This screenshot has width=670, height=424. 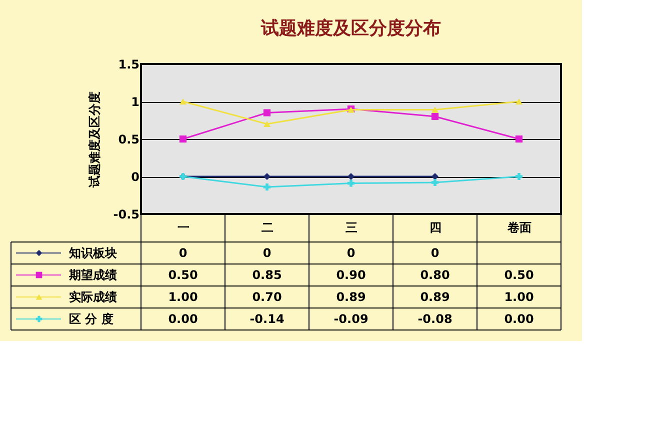 I want to click on x-tick-label: 三, so click(x=352, y=227).